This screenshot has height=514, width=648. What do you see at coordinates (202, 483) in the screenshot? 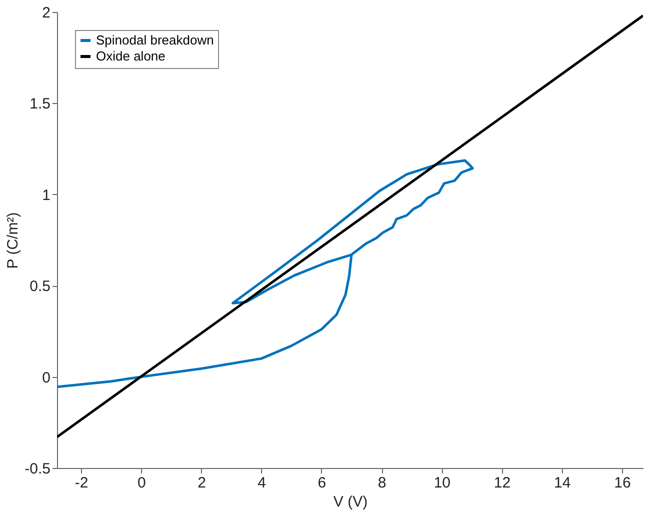
I see `x-tick-label: 2` at bounding box center [202, 483].